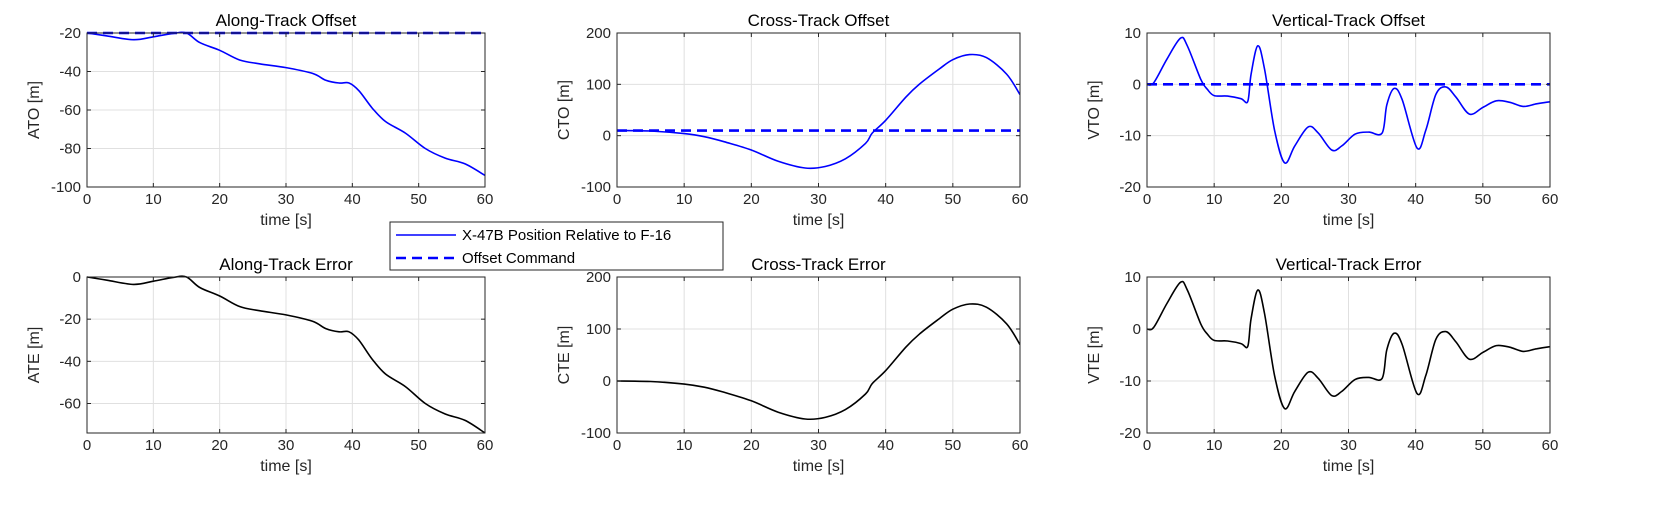 The width and height of the screenshot is (1659, 526). I want to click on y-axis-label: VTE [m], so click(1094, 355).